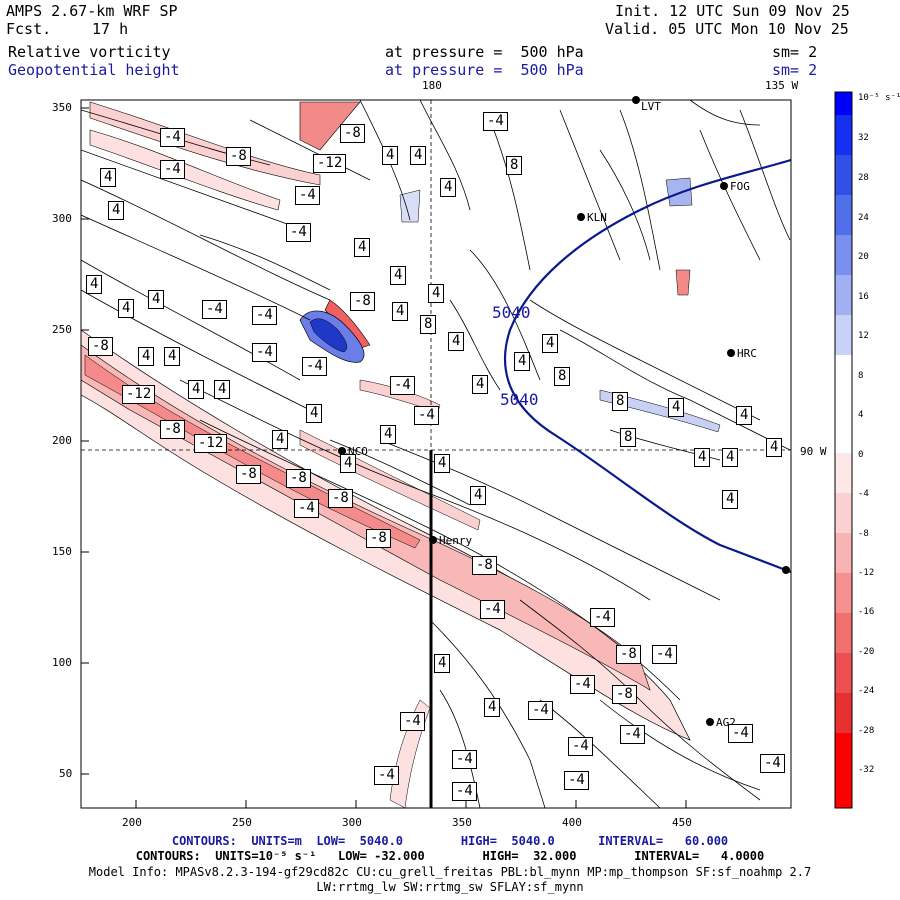 Image resolution: width=900 pixels, height=900 pixels. Describe the element at coordinates (863, 336) in the screenshot. I see `colorbar-label: 12` at that location.